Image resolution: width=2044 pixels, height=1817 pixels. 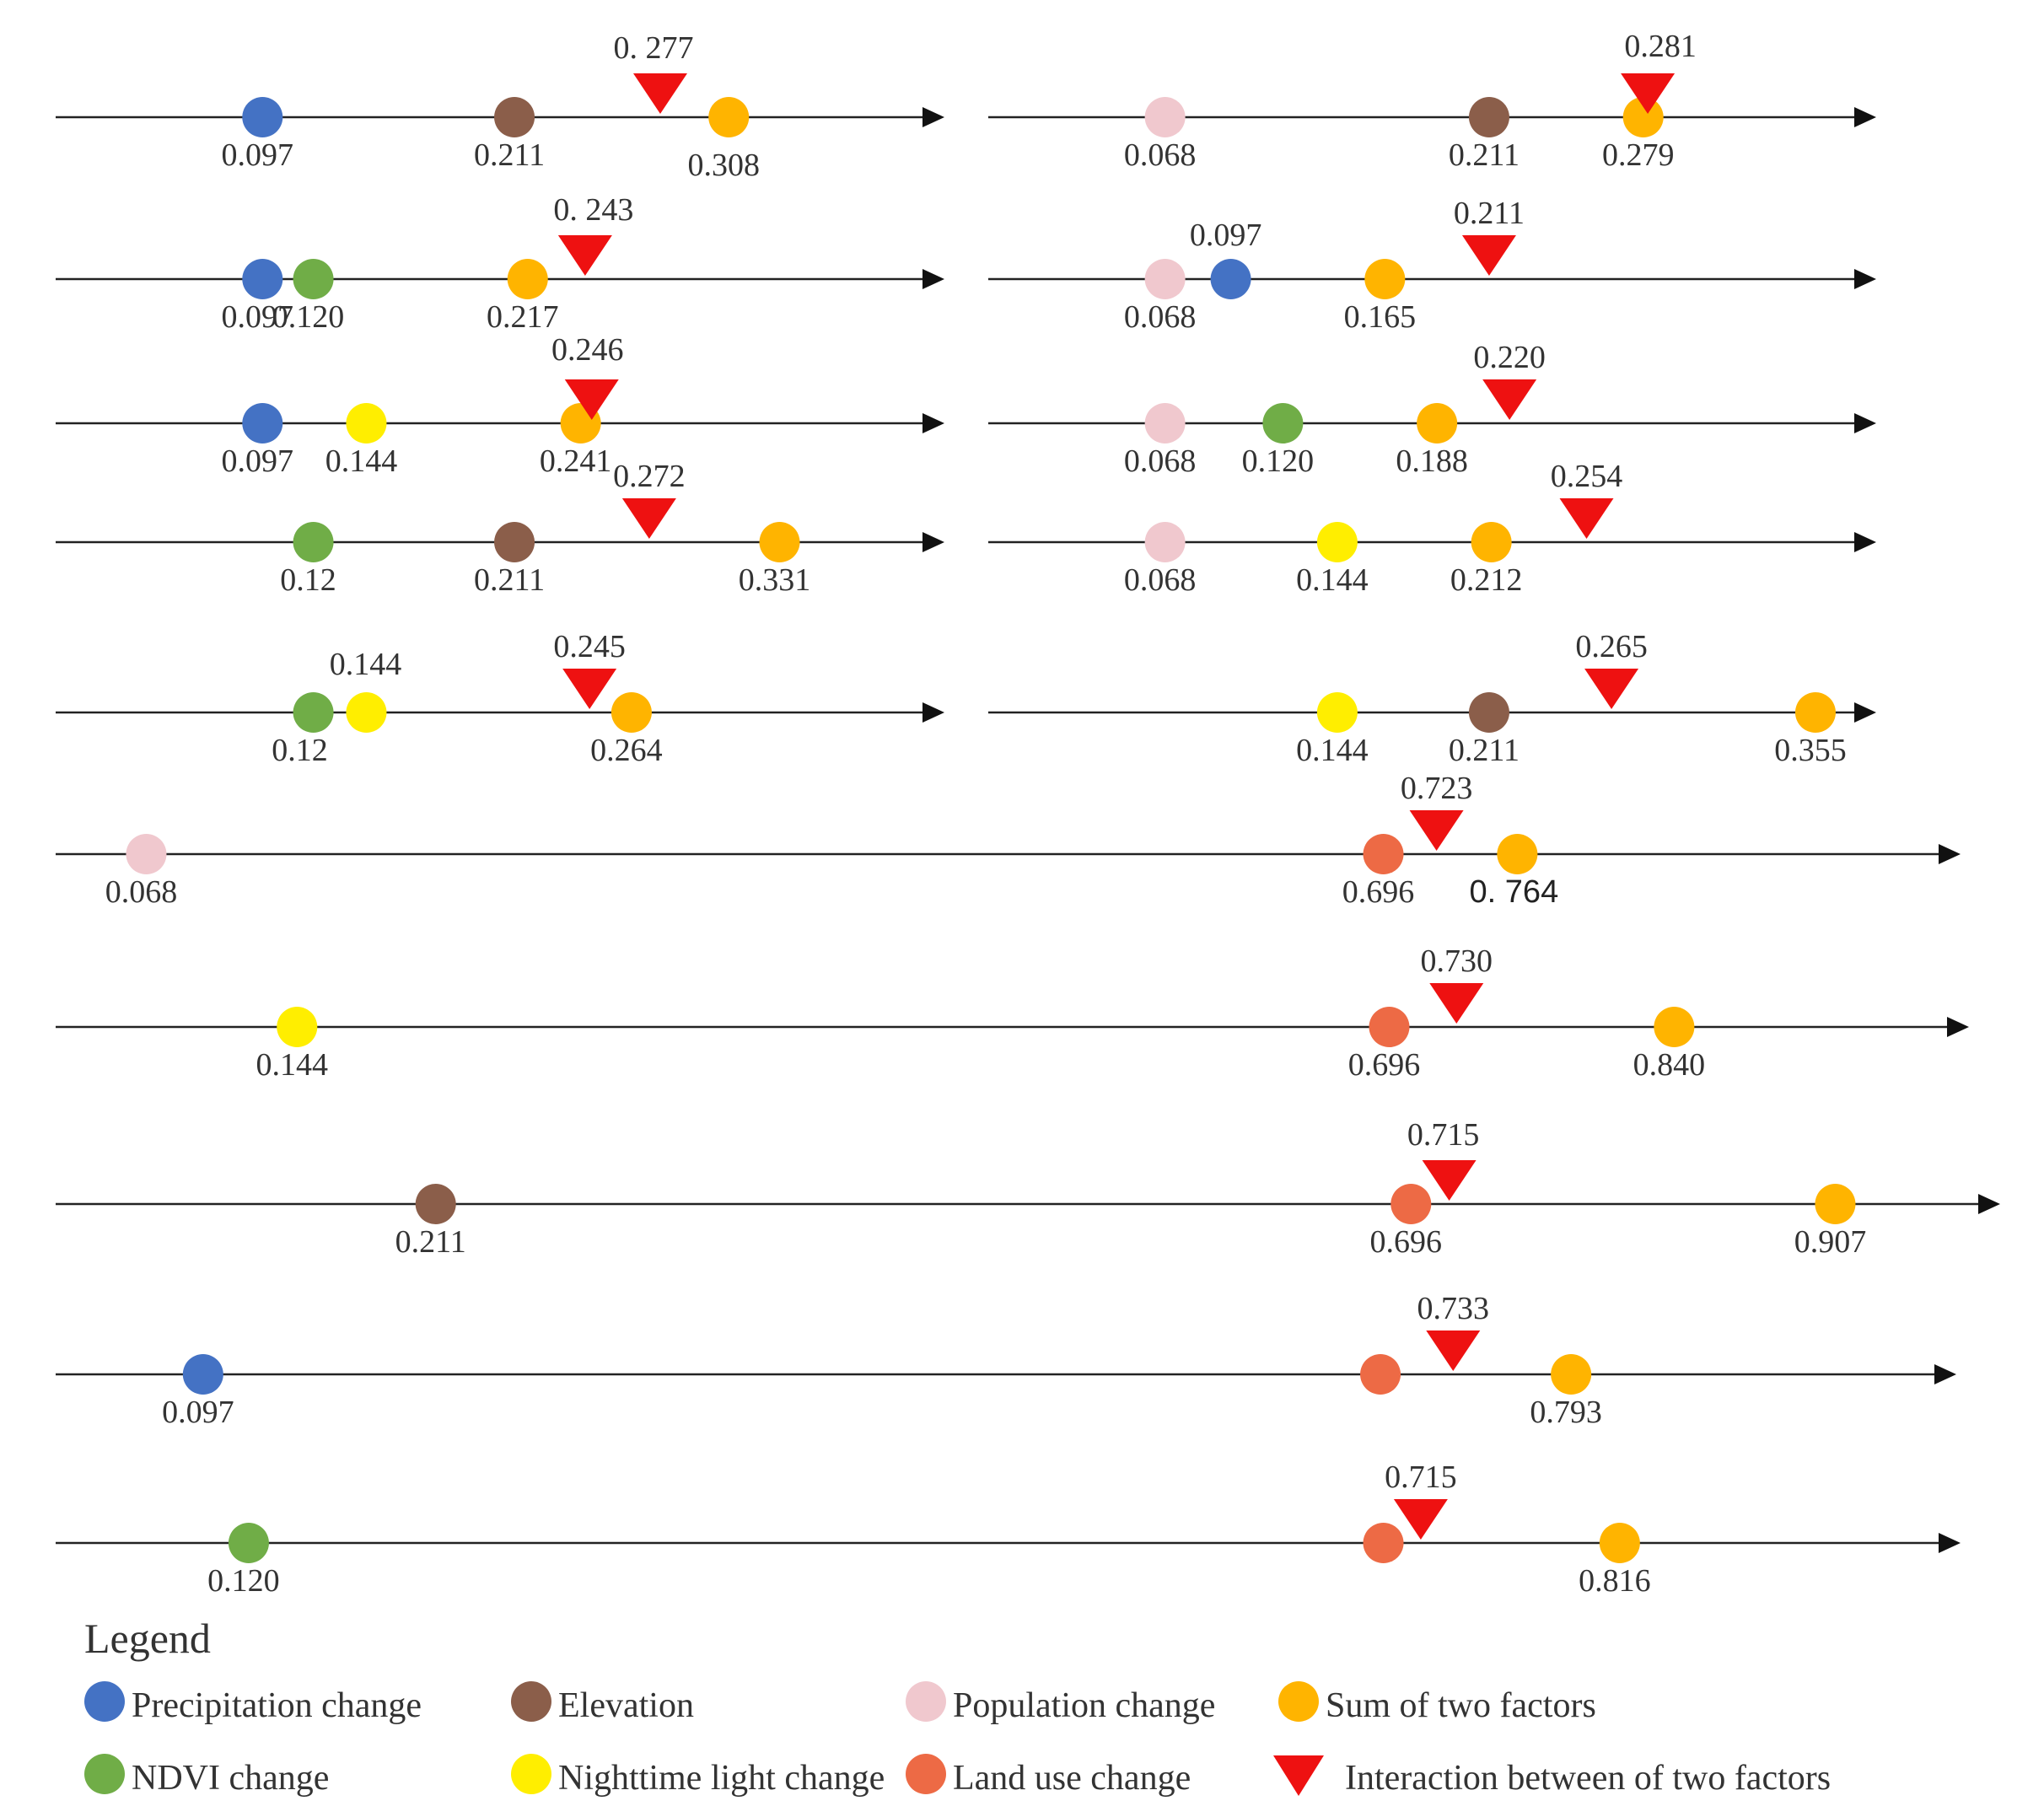 What do you see at coordinates (1457, 961) in the screenshot?
I see `value-label-interaction-row-12: 0.730` at bounding box center [1457, 961].